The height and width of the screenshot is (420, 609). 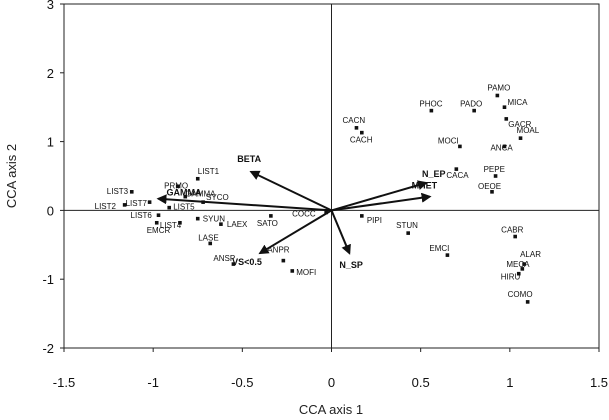 What do you see at coordinates (50, 142) in the screenshot?
I see `y-tick-label: 1` at bounding box center [50, 142].